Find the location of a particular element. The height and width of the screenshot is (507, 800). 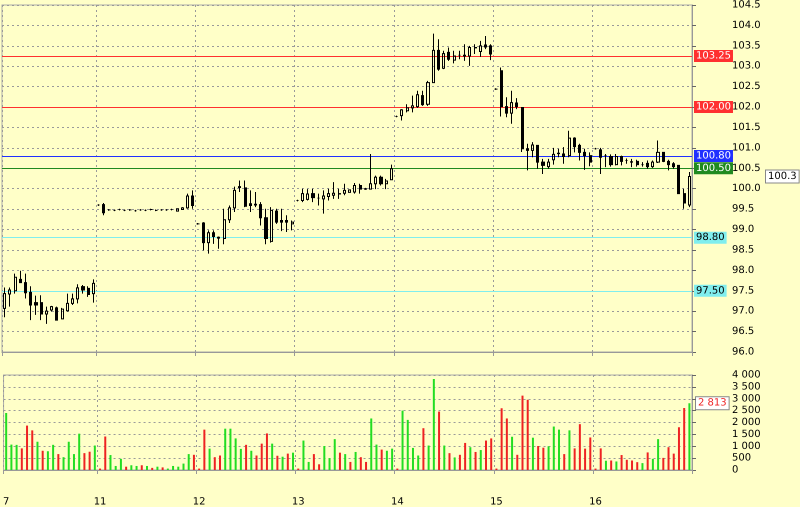

y-tick-label: 98.5 is located at coordinates (743, 250).